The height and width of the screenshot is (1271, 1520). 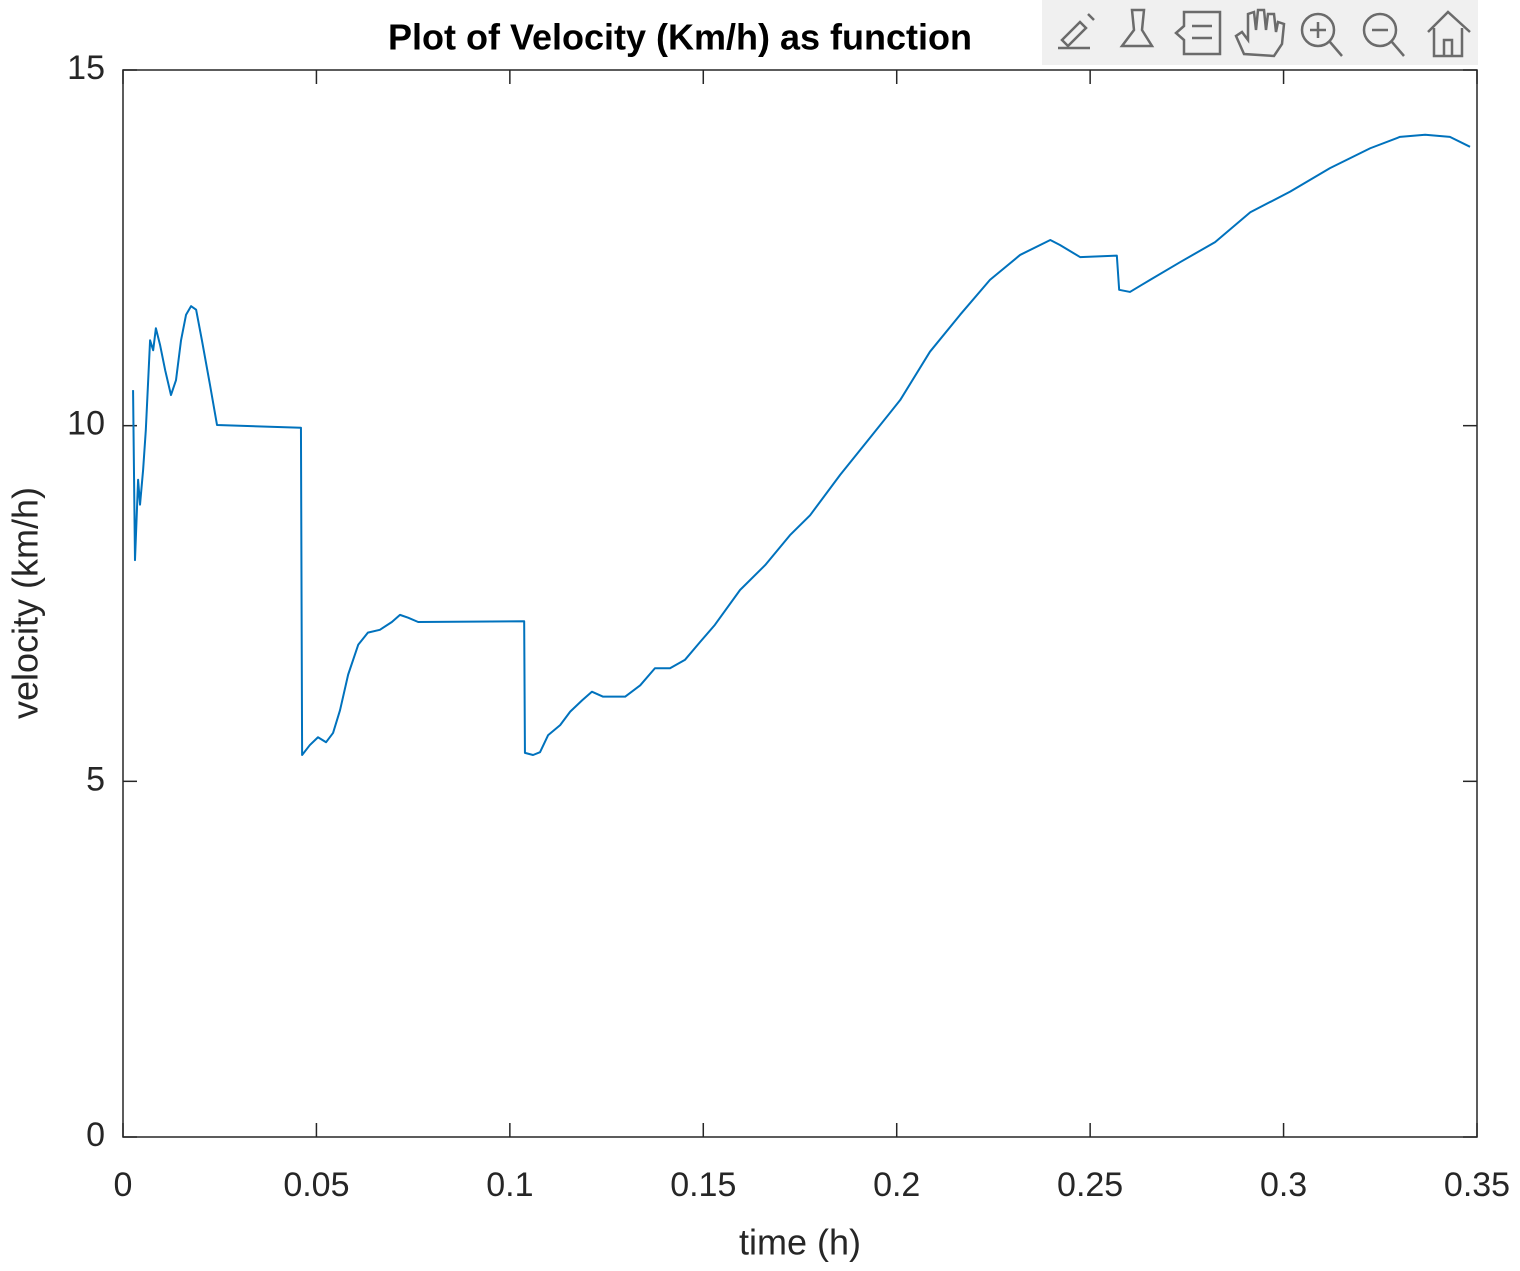 What do you see at coordinates (800, 1242) in the screenshot?
I see `x-axis-label: time (h)` at bounding box center [800, 1242].